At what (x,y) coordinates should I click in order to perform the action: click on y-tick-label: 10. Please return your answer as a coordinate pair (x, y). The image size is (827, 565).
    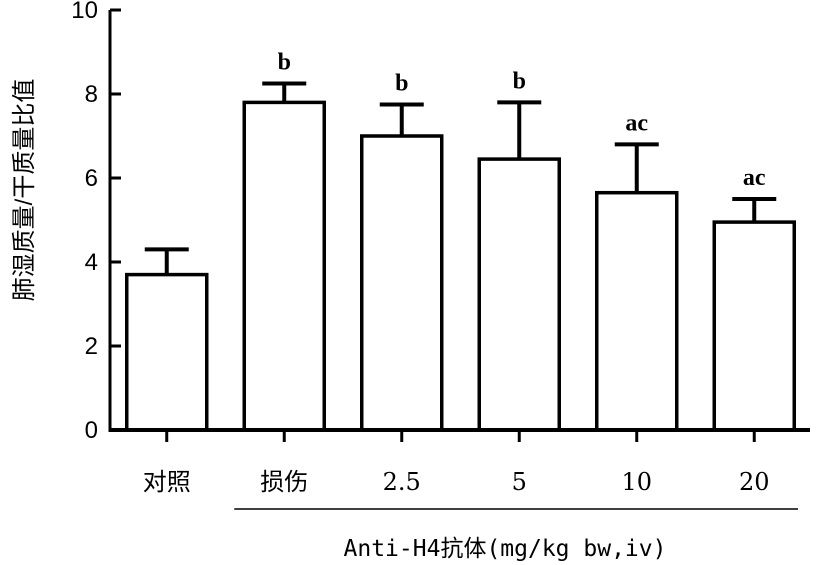
    Looking at the image, I should click on (84, 12).